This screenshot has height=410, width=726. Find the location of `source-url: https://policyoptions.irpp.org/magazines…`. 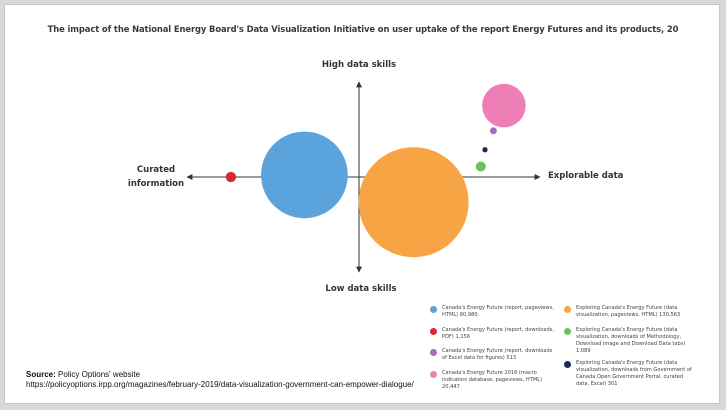

source-url: https://policyoptions.irpp.org/magazines… is located at coordinates (220, 384).